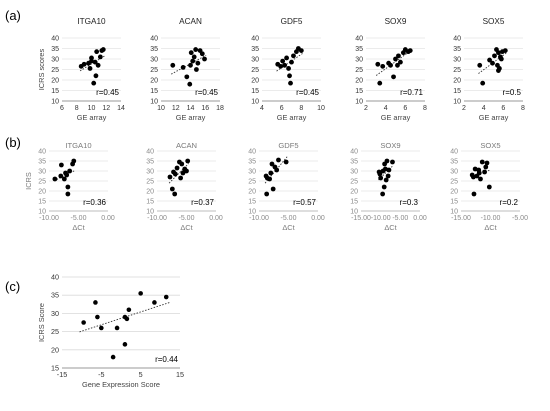  Describe the element at coordinates (390, 145) in the screenshot. I see `chart-title: SOX9` at that location.